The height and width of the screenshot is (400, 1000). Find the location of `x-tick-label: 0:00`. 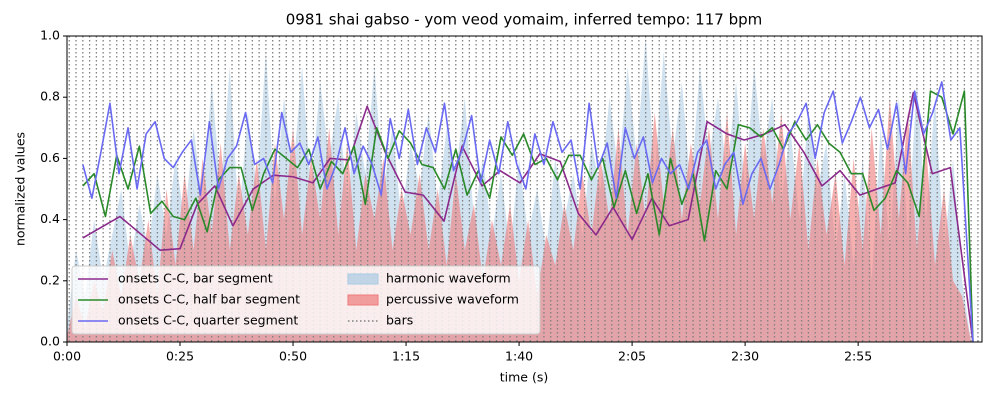

x-tick-label: 0:00 is located at coordinates (67, 356).